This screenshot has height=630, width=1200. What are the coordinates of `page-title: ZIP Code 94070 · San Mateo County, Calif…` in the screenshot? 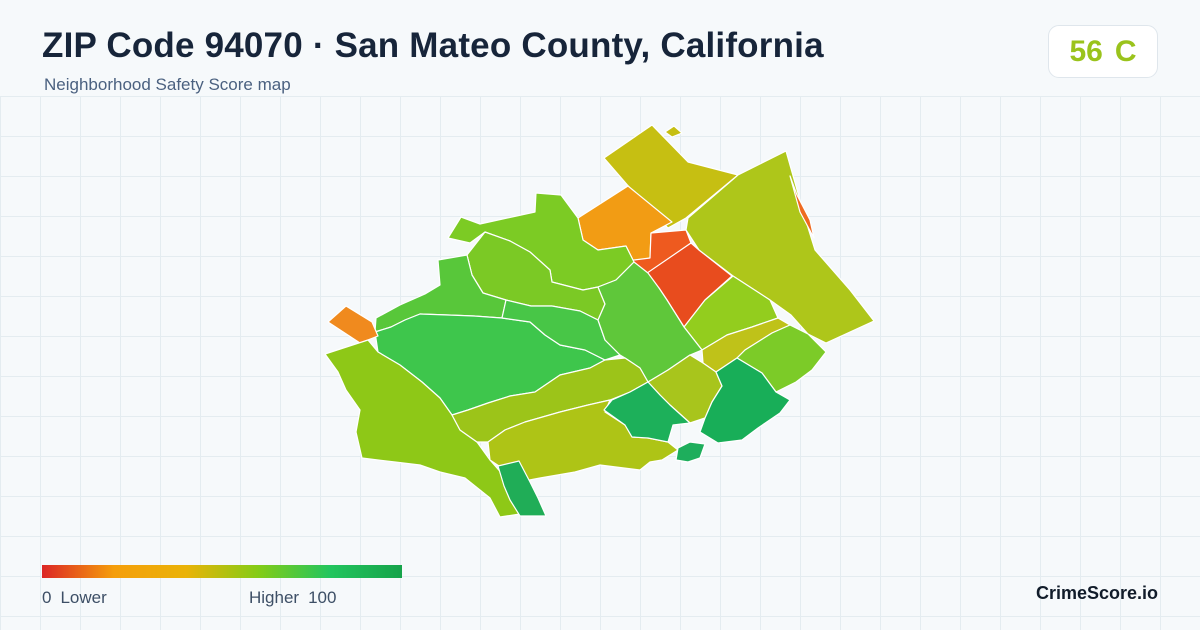 It's located at (433, 45).